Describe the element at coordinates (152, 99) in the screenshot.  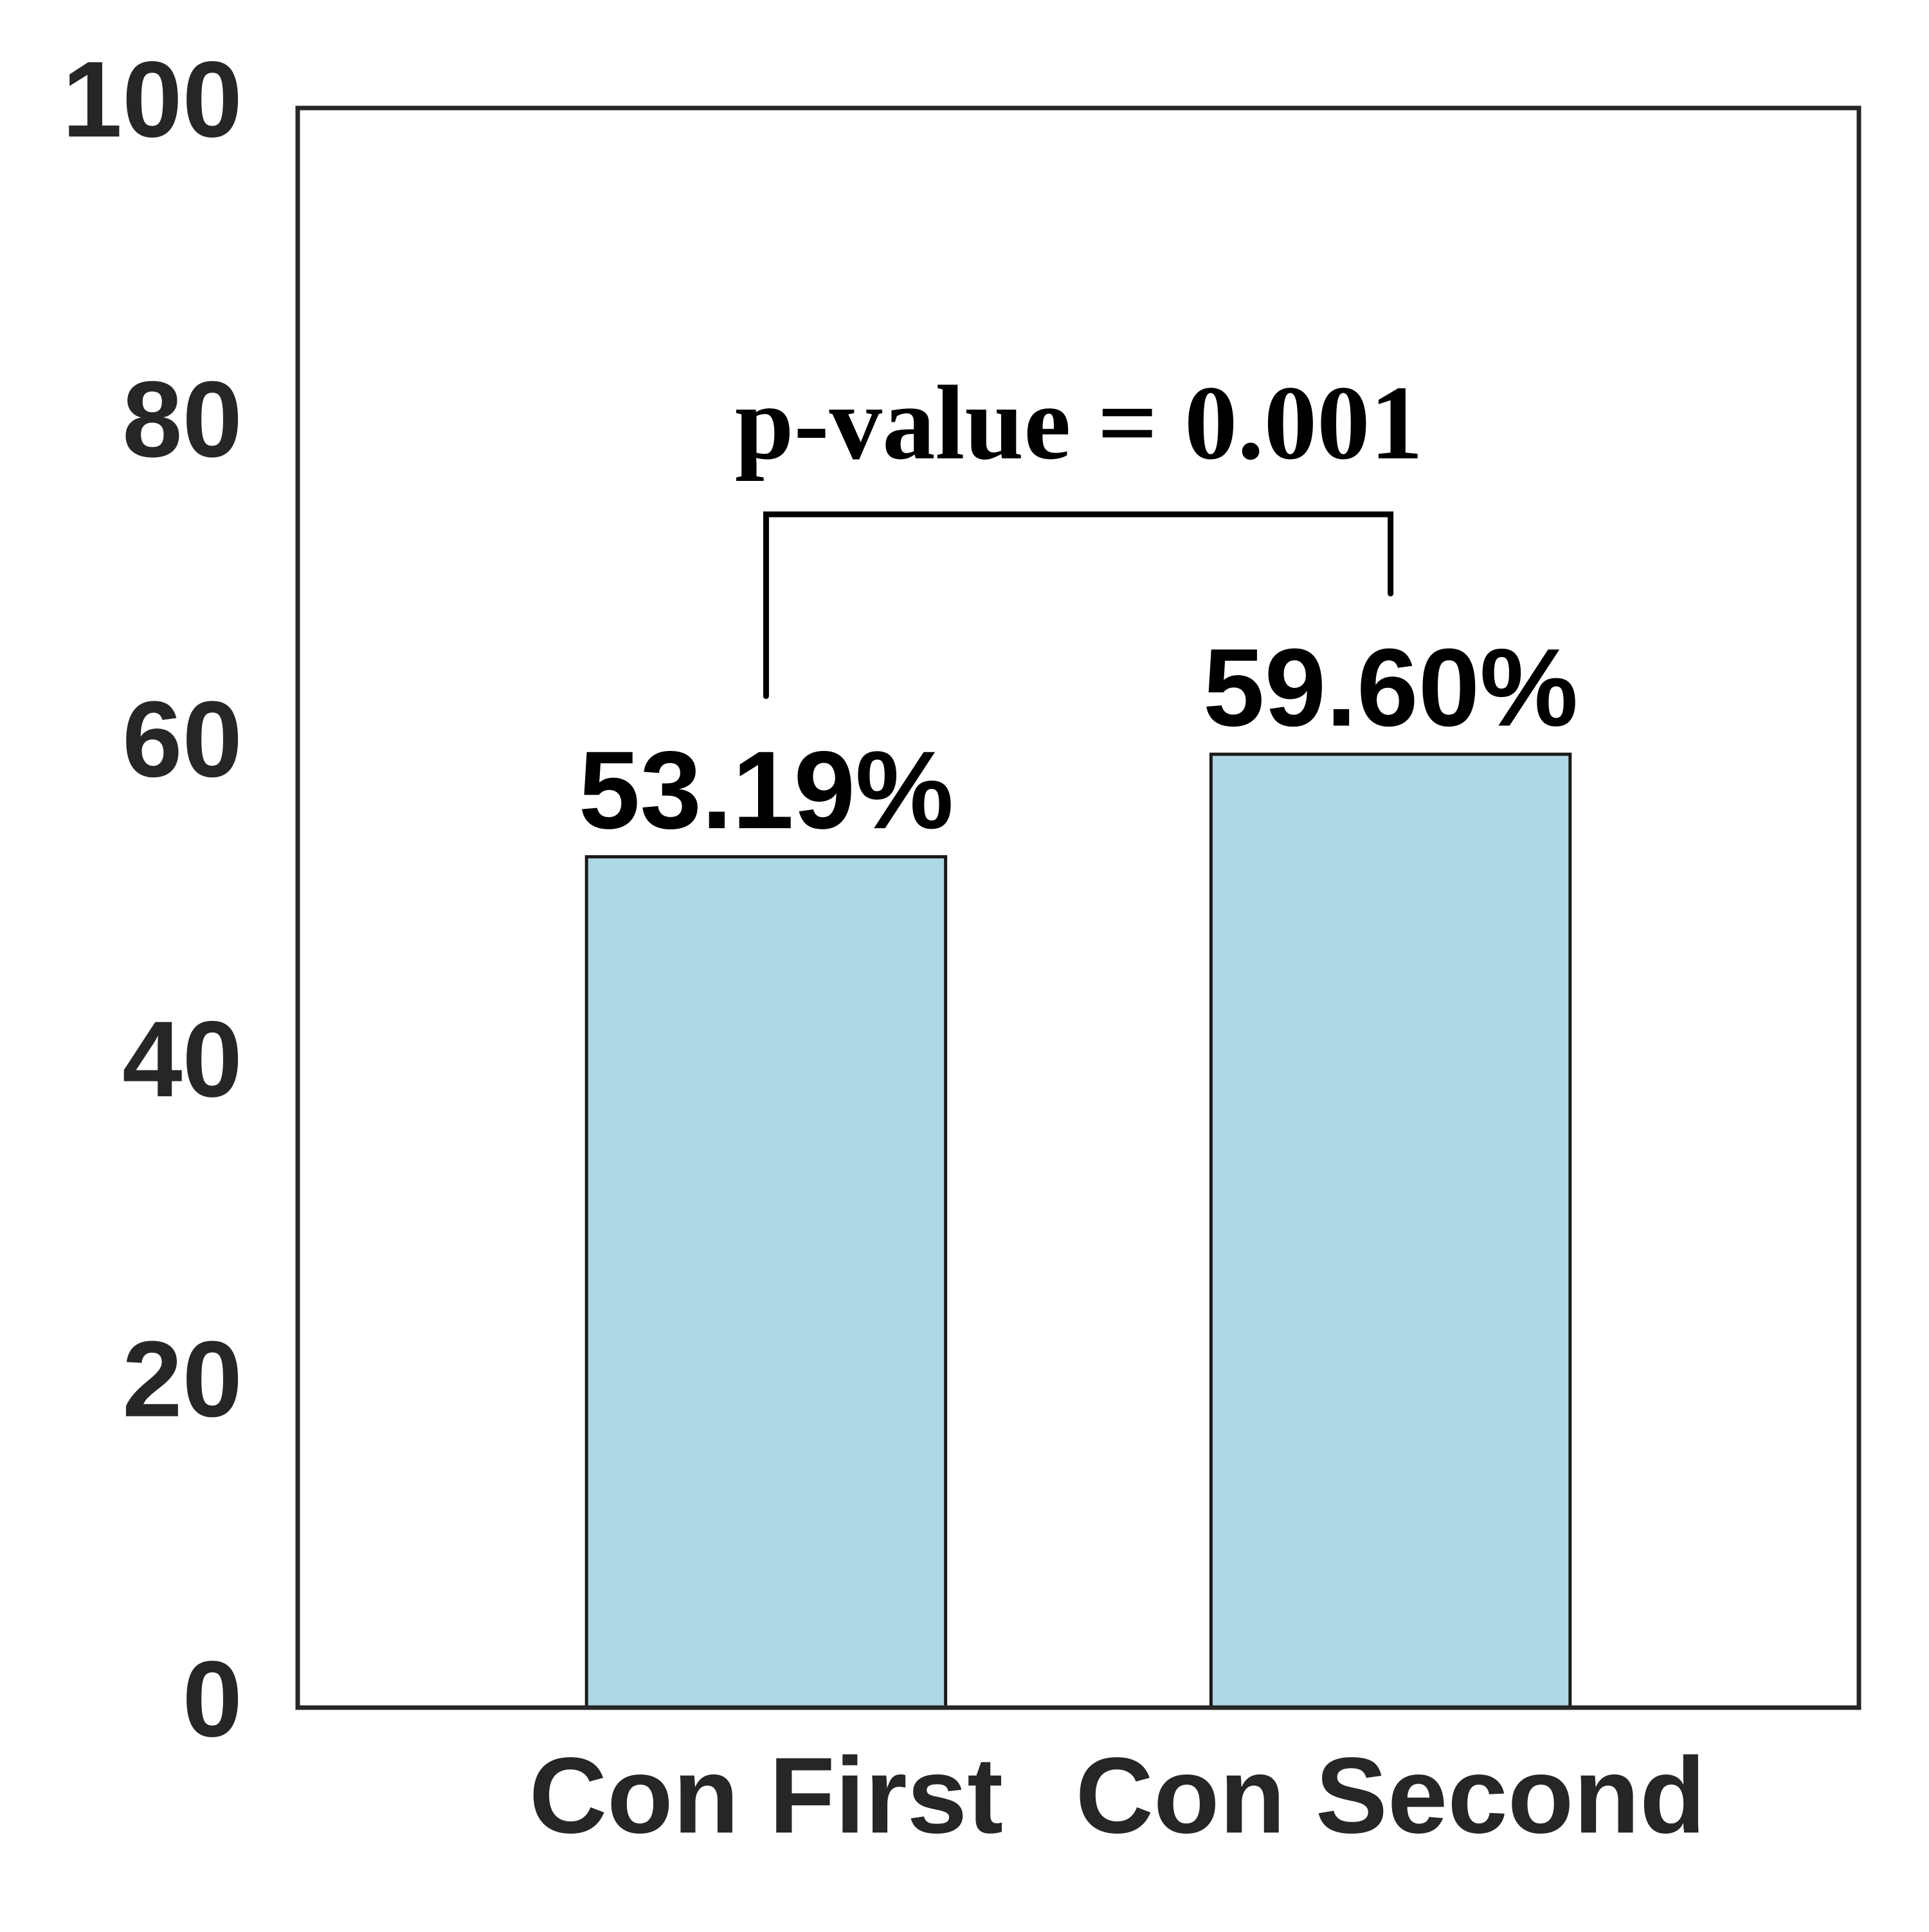
I see `y-tick-label: 100` at that location.